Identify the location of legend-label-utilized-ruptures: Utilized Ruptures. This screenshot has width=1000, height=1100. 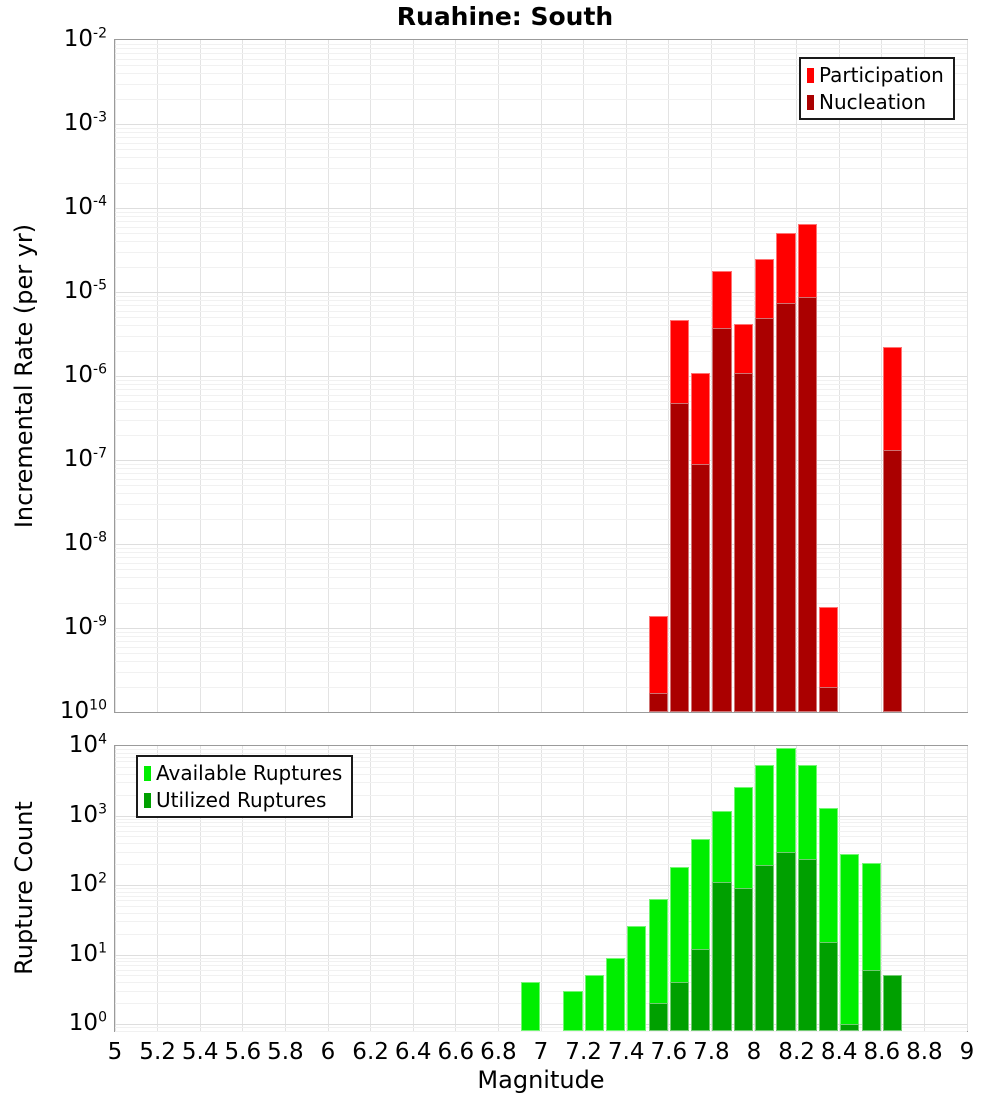
(241, 800).